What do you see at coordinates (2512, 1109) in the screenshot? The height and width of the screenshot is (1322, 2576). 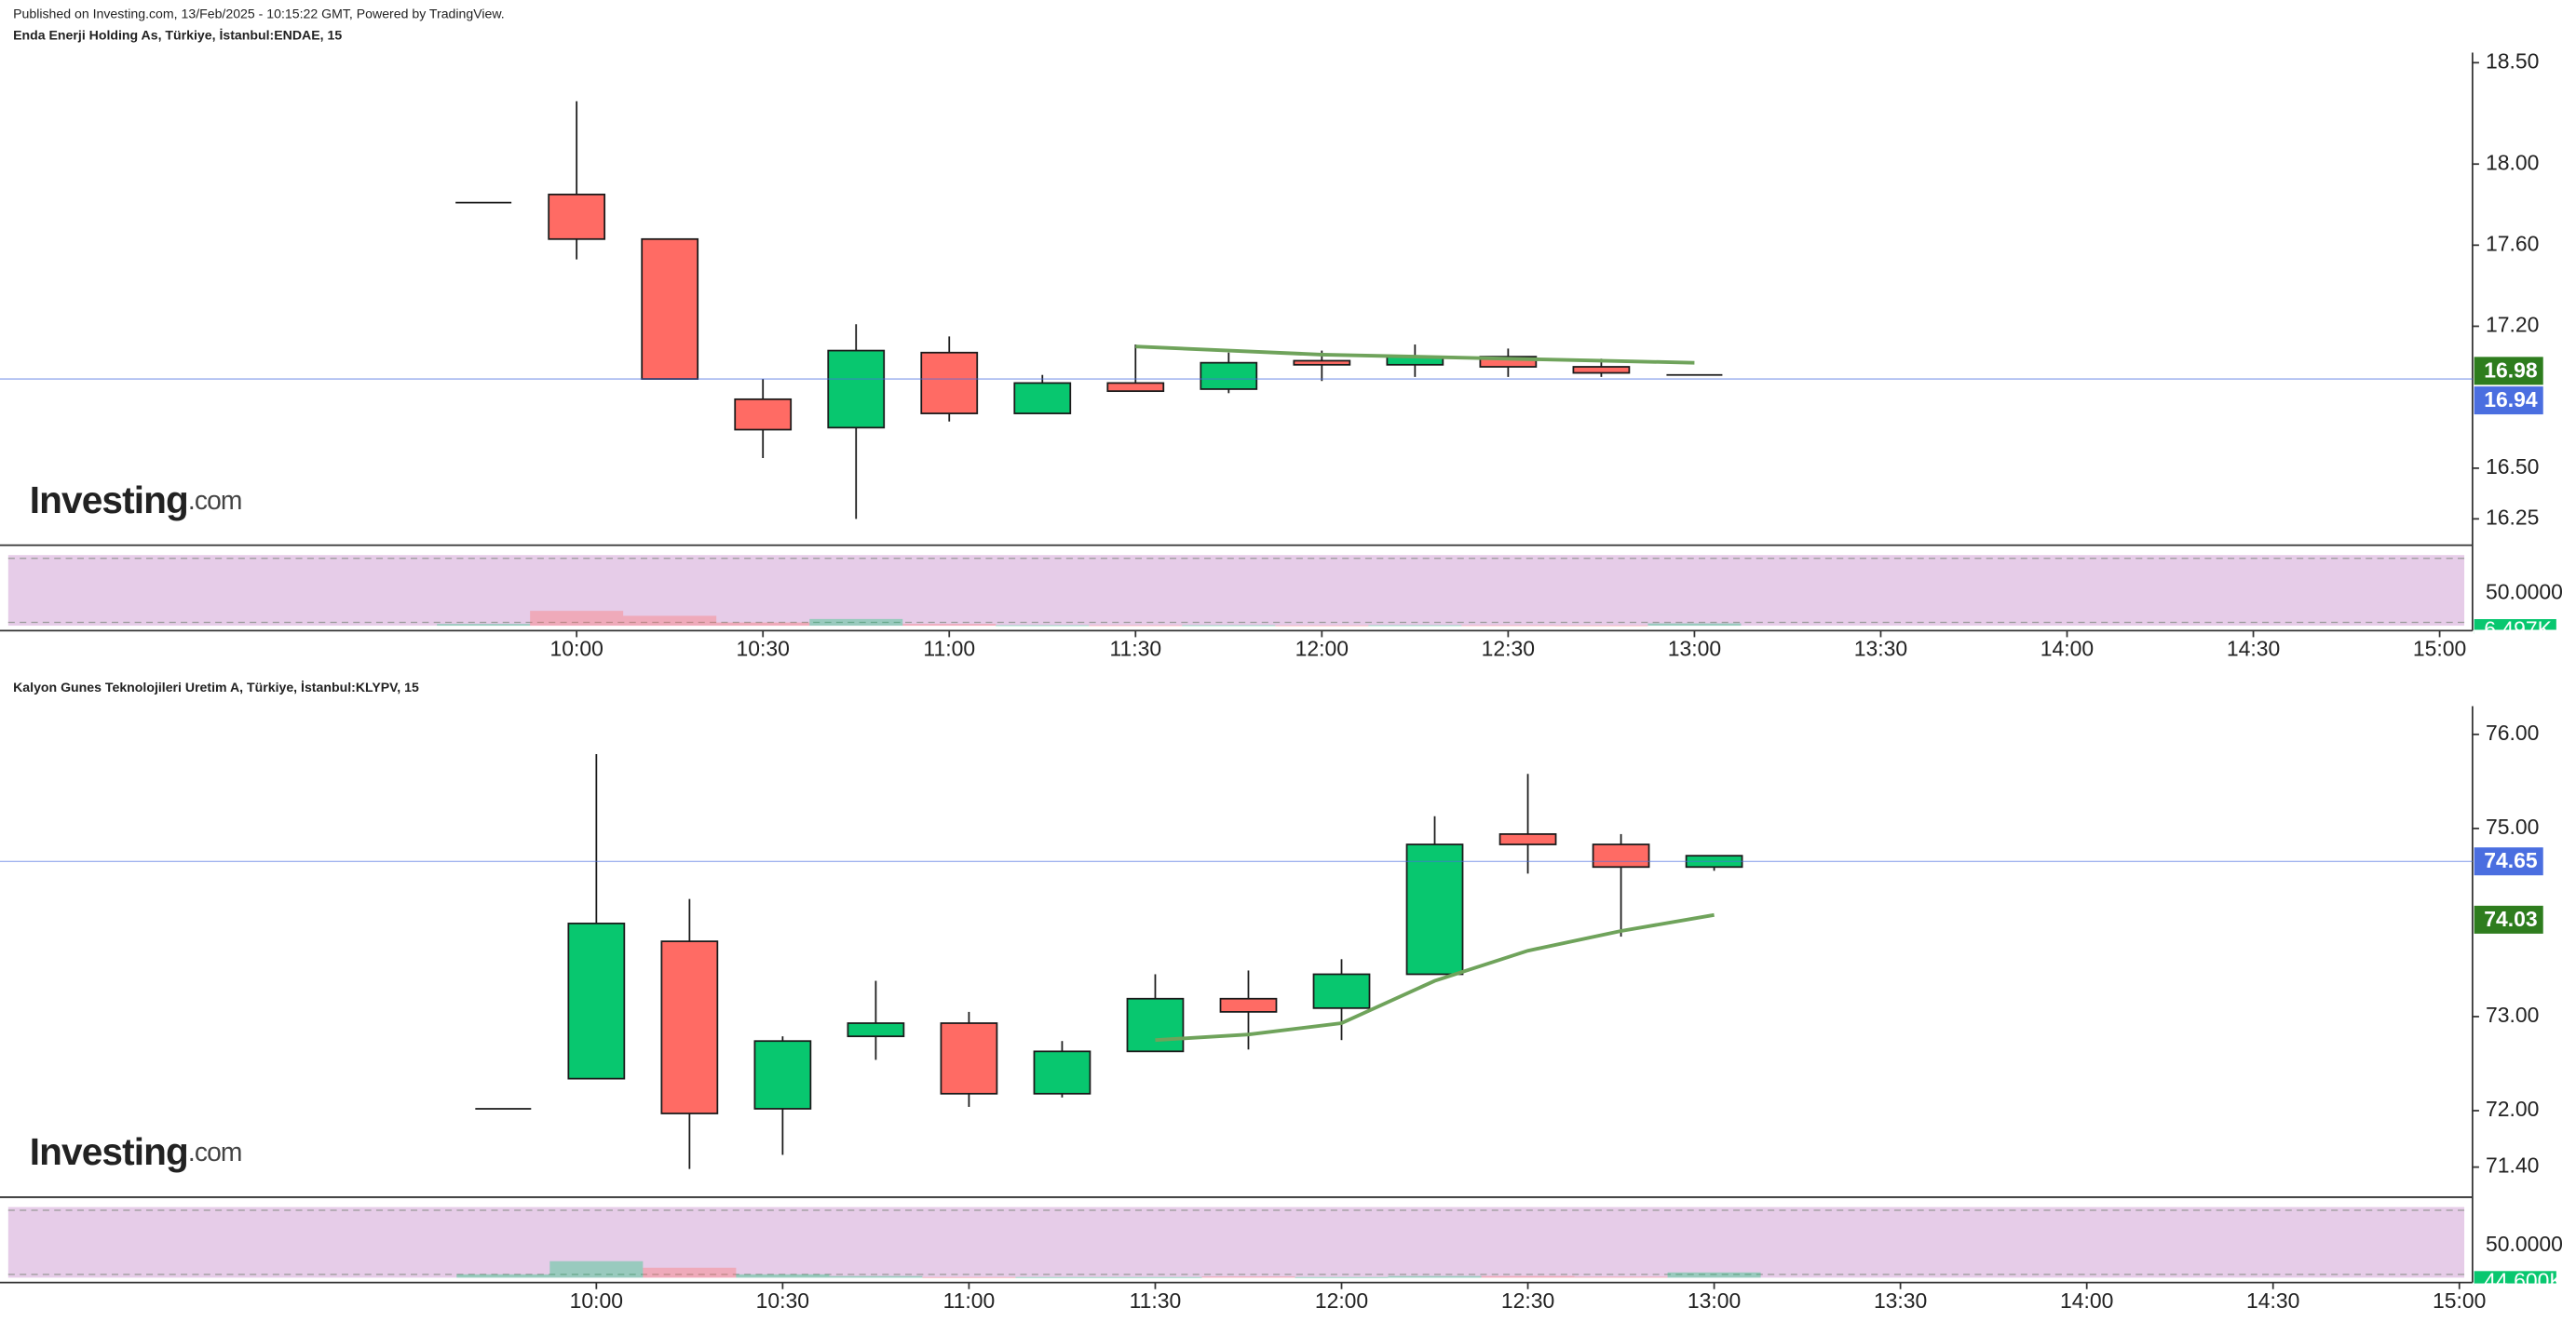 I see `y-tick-label: 72.00` at bounding box center [2512, 1109].